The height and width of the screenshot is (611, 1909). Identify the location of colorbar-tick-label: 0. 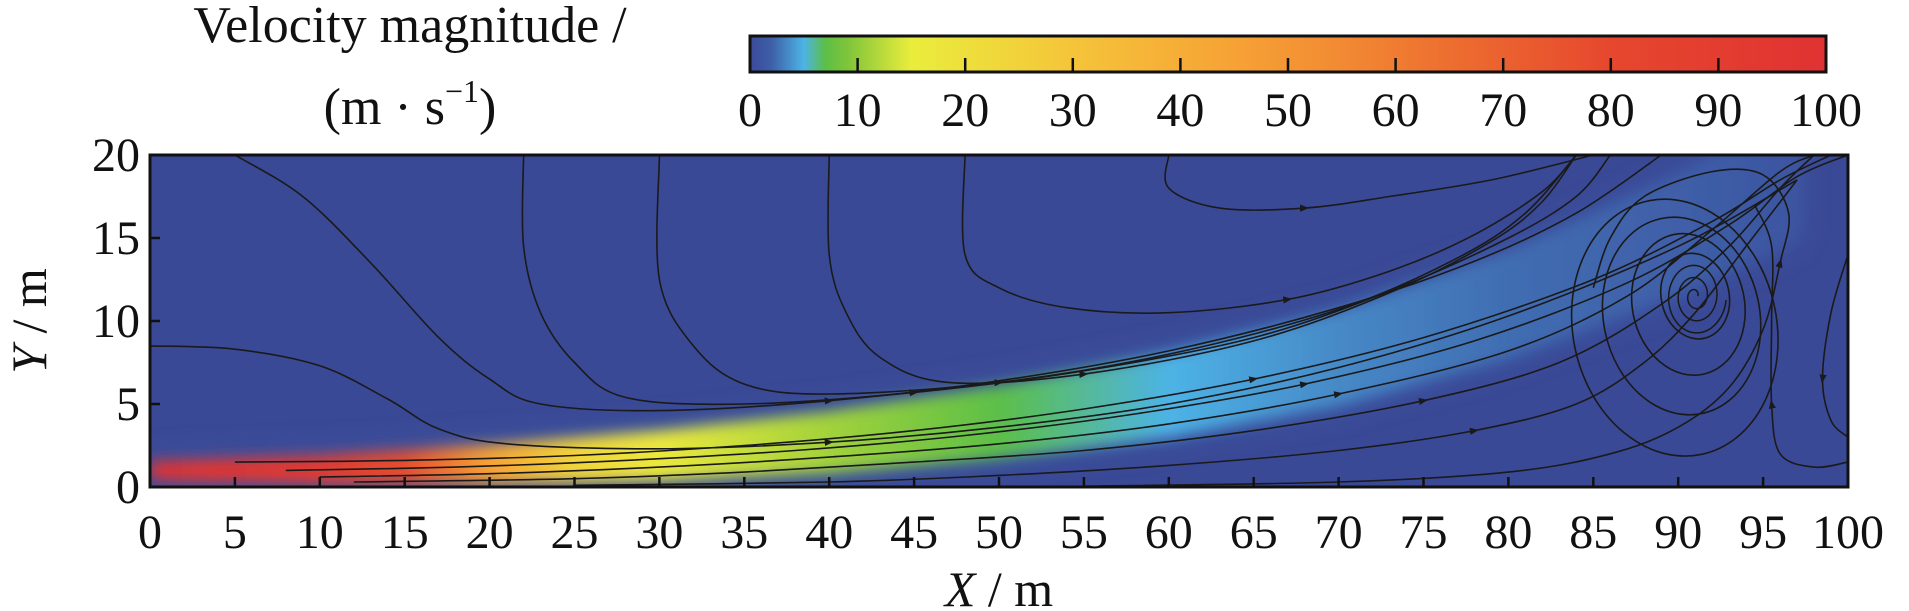
(750, 110).